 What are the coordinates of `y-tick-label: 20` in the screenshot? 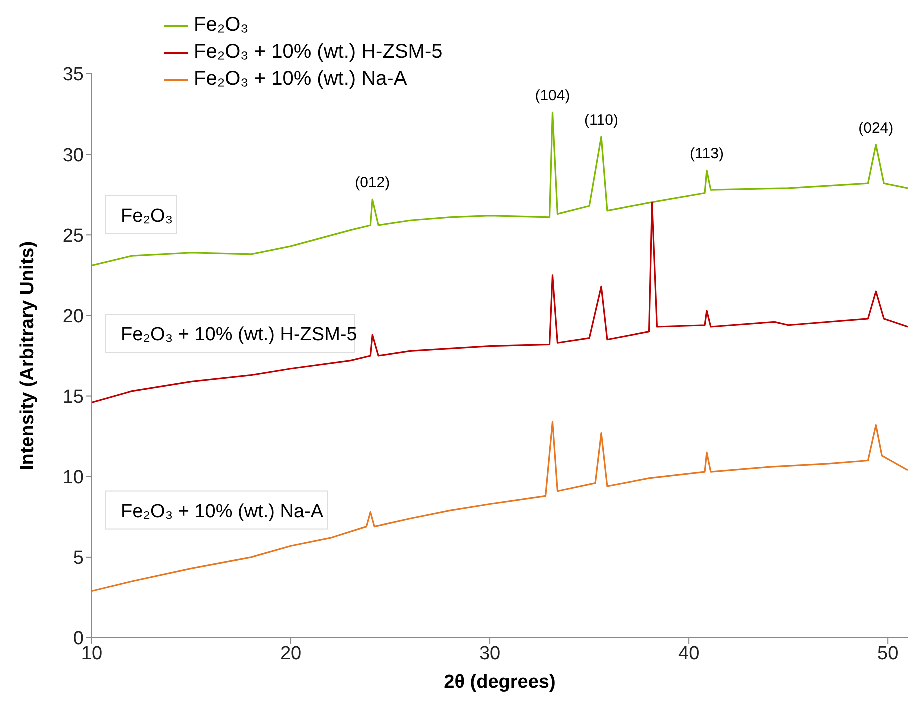 It's located at (73, 317).